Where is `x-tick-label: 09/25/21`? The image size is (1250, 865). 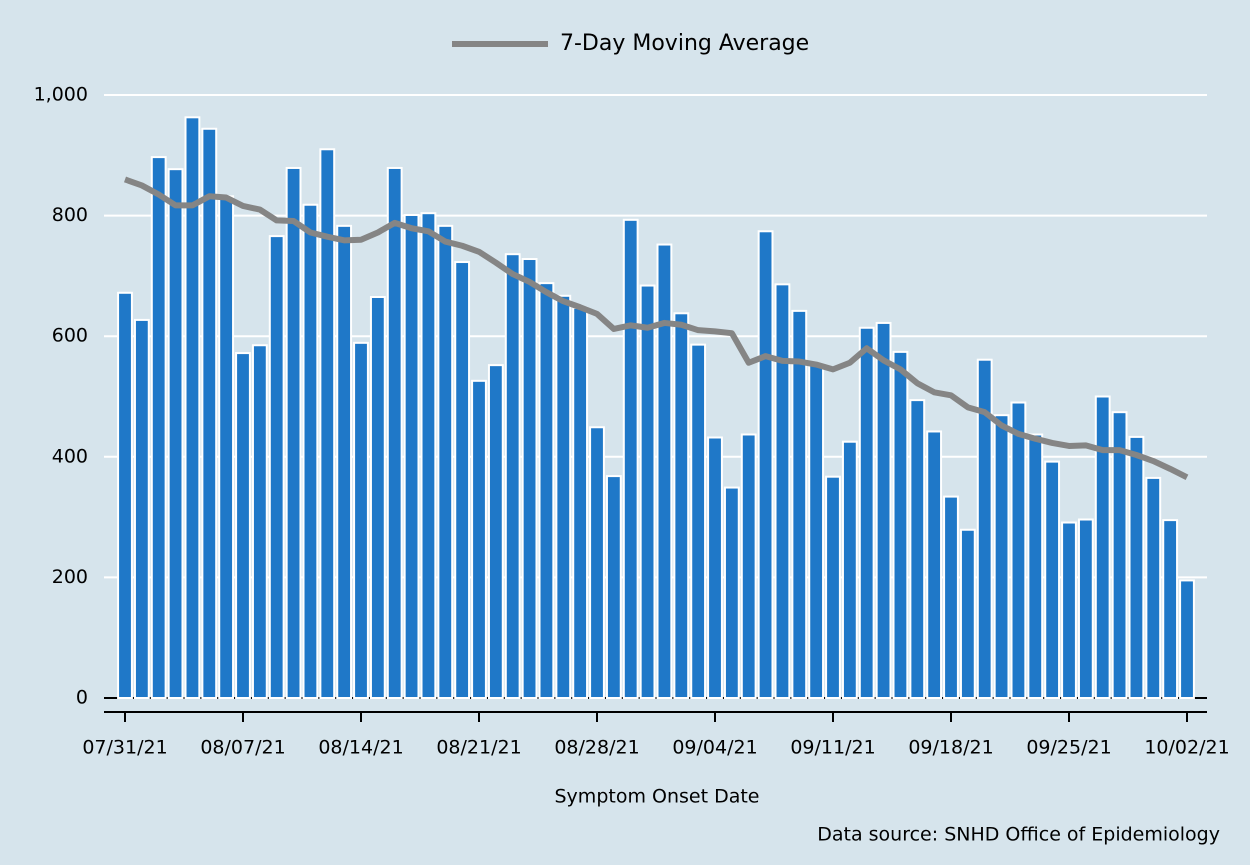
x-tick-label: 09/25/21 is located at coordinates (1068, 748).